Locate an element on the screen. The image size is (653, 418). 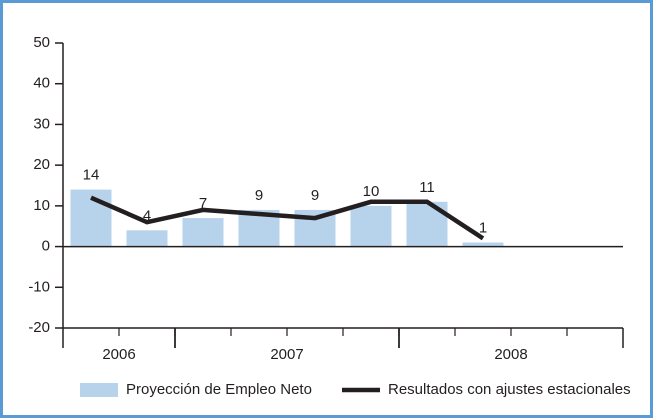
group-label: 2008 is located at coordinates (510, 354).